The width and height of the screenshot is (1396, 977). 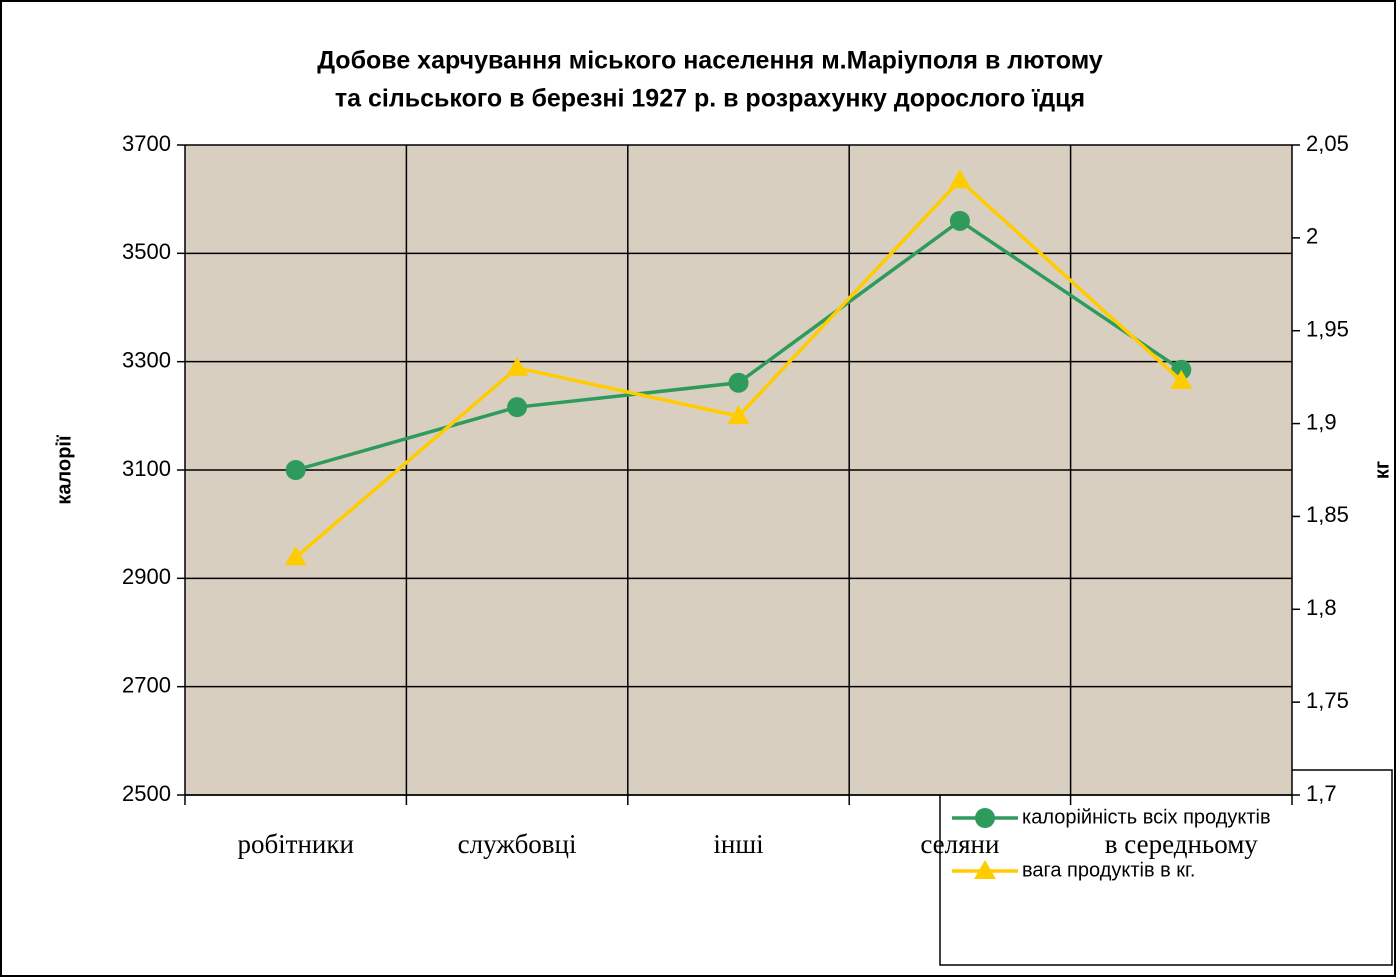 I want to click on legend-box, so click(x=1166, y=867).